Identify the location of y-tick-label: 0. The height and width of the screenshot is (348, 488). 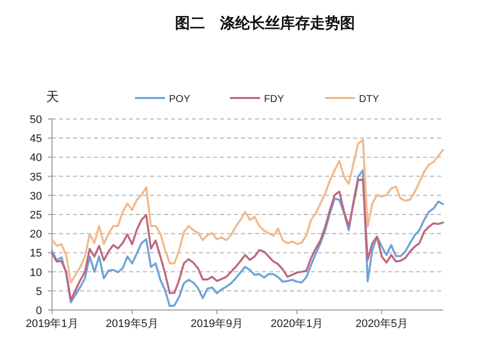
(39, 311).